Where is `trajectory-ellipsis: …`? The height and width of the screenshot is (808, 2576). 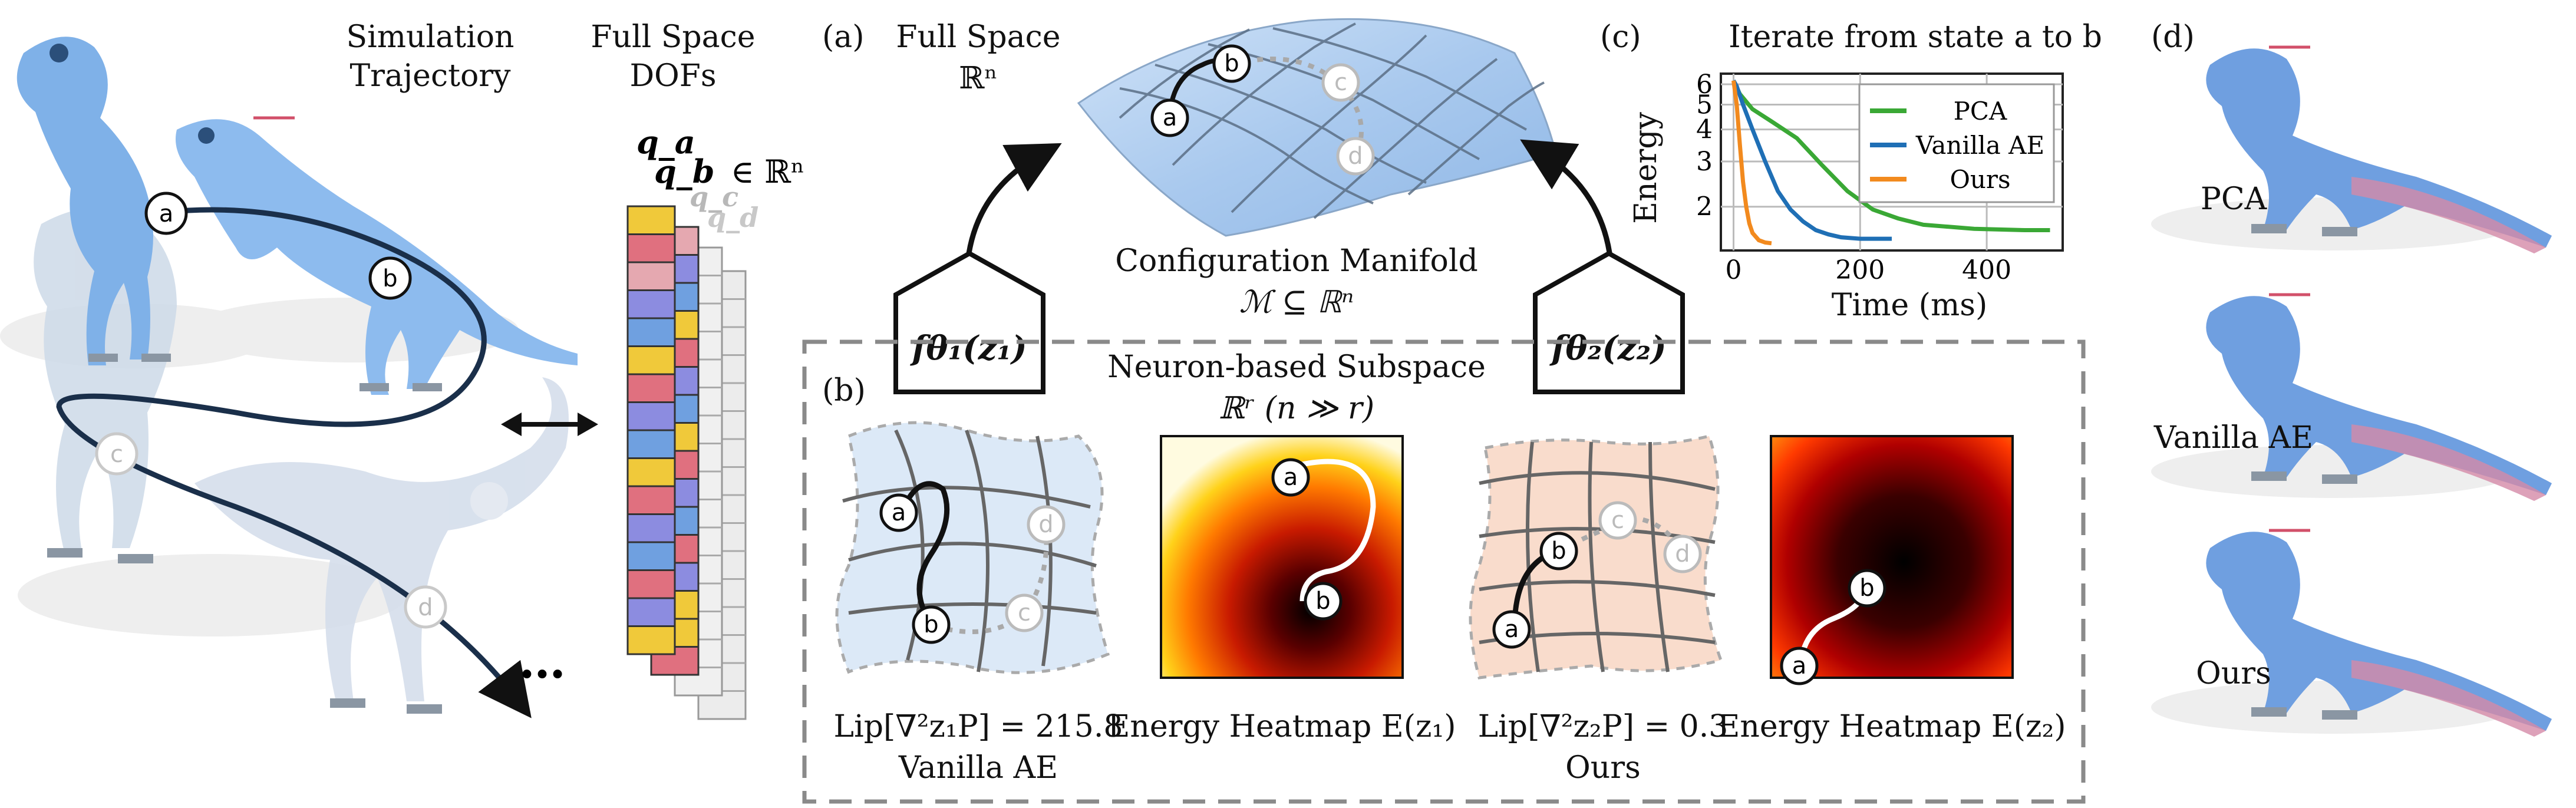
trajectory-ellipsis: … is located at coordinates (542, 661).